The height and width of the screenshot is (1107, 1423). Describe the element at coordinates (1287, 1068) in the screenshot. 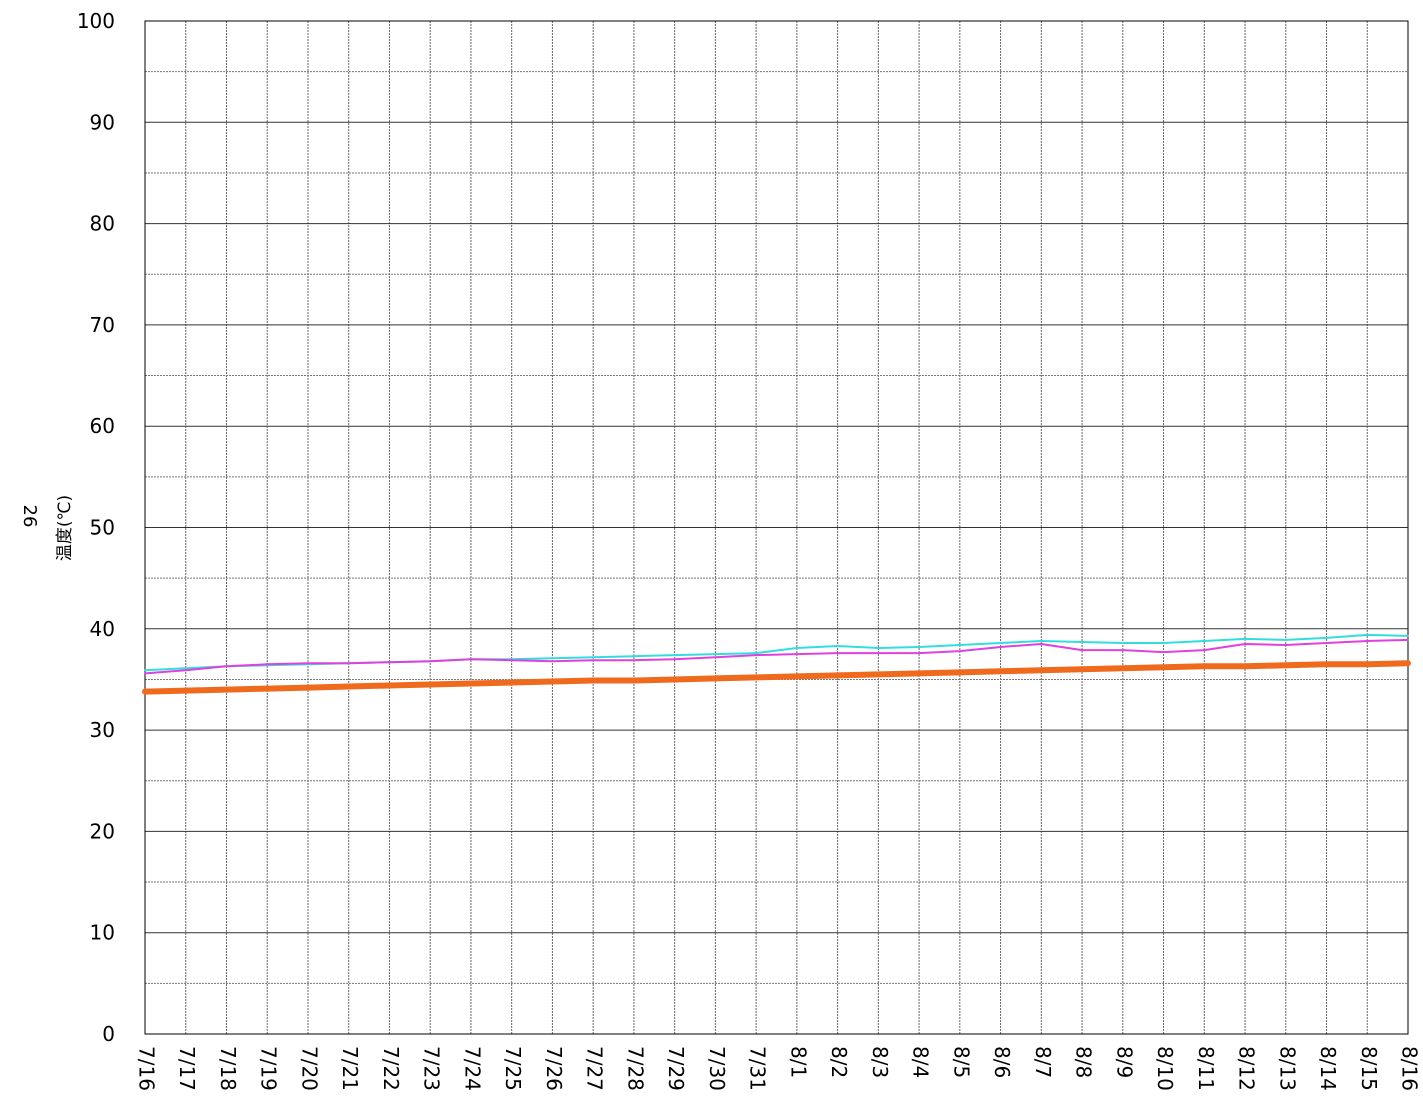

I see `x-tick-label: 8/13` at that location.